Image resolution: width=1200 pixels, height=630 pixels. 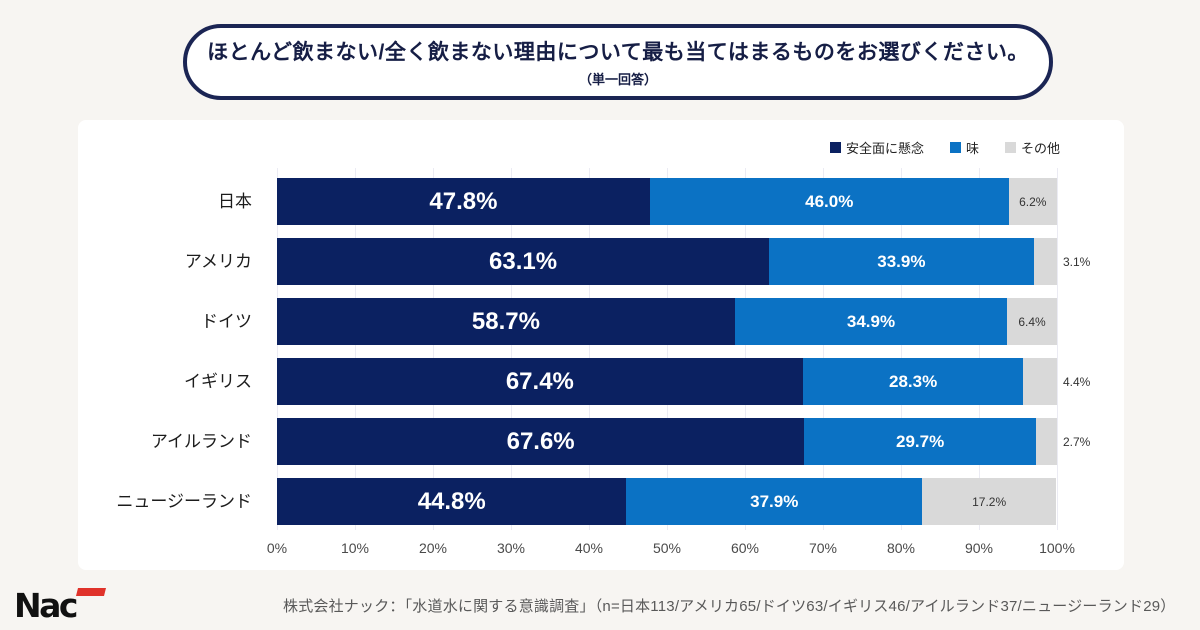 I want to click on bar-value-label: 58.7%, so click(x=505, y=321).